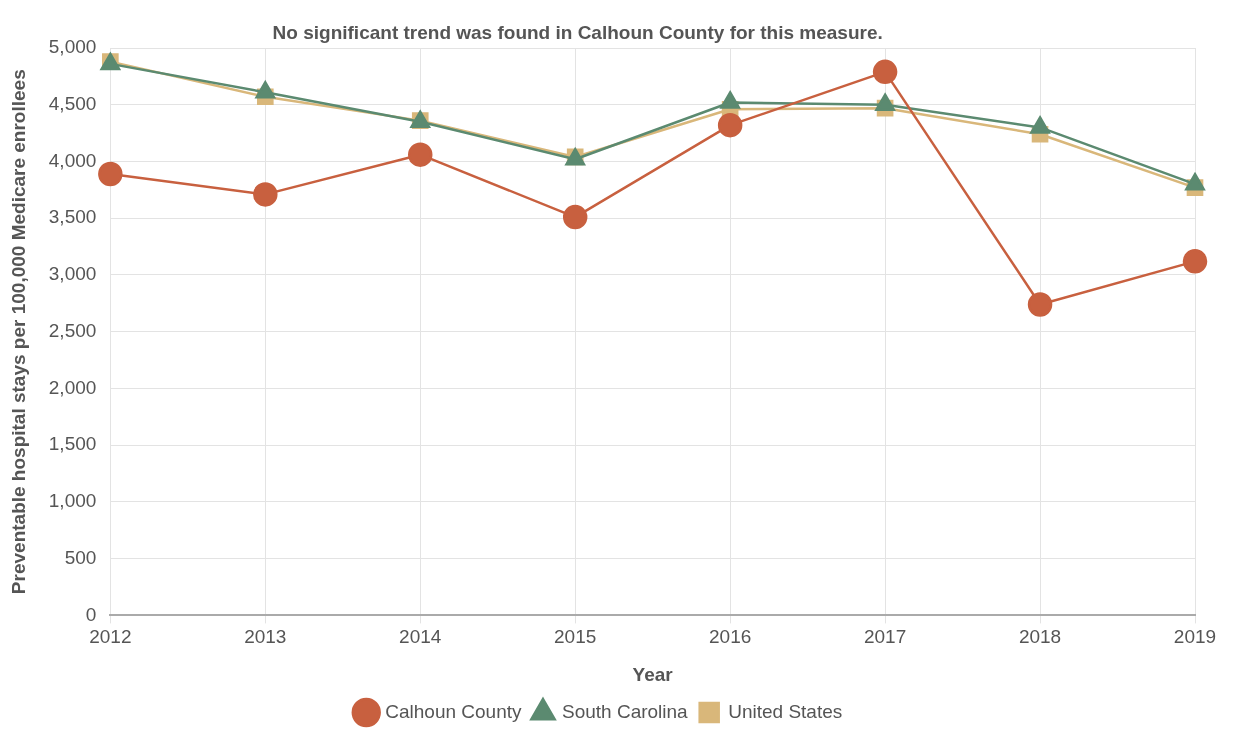 This screenshot has height=732, width=1233. I want to click on y-tick-label: 3,000, so click(72, 274).